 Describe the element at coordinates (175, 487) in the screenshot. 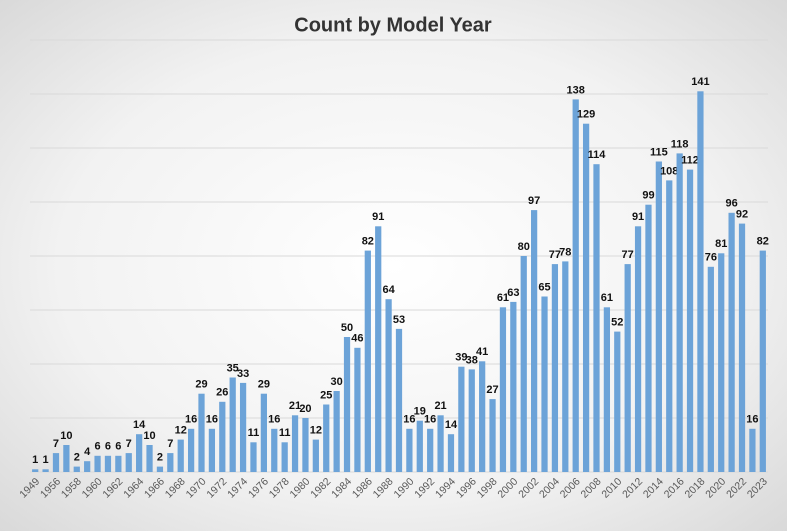

I see `x-tick-label: 1968` at that location.